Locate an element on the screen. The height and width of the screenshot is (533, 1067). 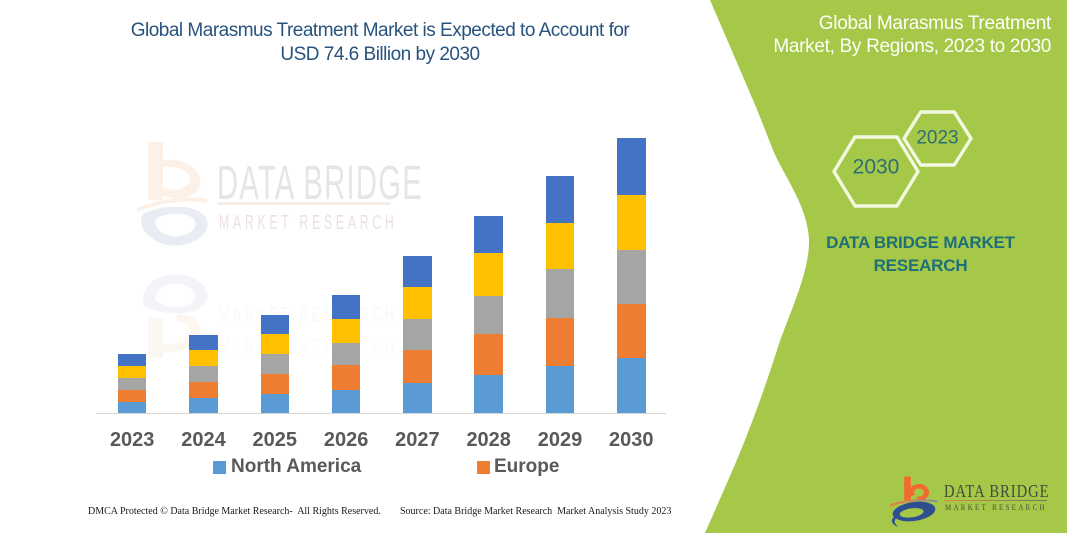
svg-text: 2023 is located at coordinates (937, 138).